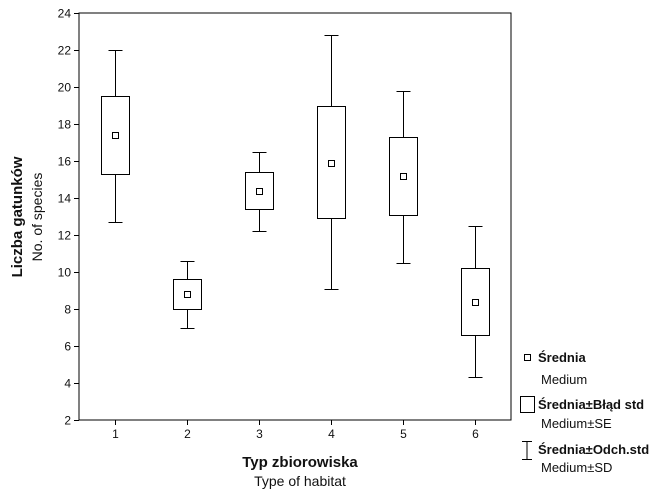 This screenshot has height=494, width=663. What do you see at coordinates (295, 430) in the screenshot?
I see `x-axis: 1 2 3 4 5 6` at bounding box center [295, 430].